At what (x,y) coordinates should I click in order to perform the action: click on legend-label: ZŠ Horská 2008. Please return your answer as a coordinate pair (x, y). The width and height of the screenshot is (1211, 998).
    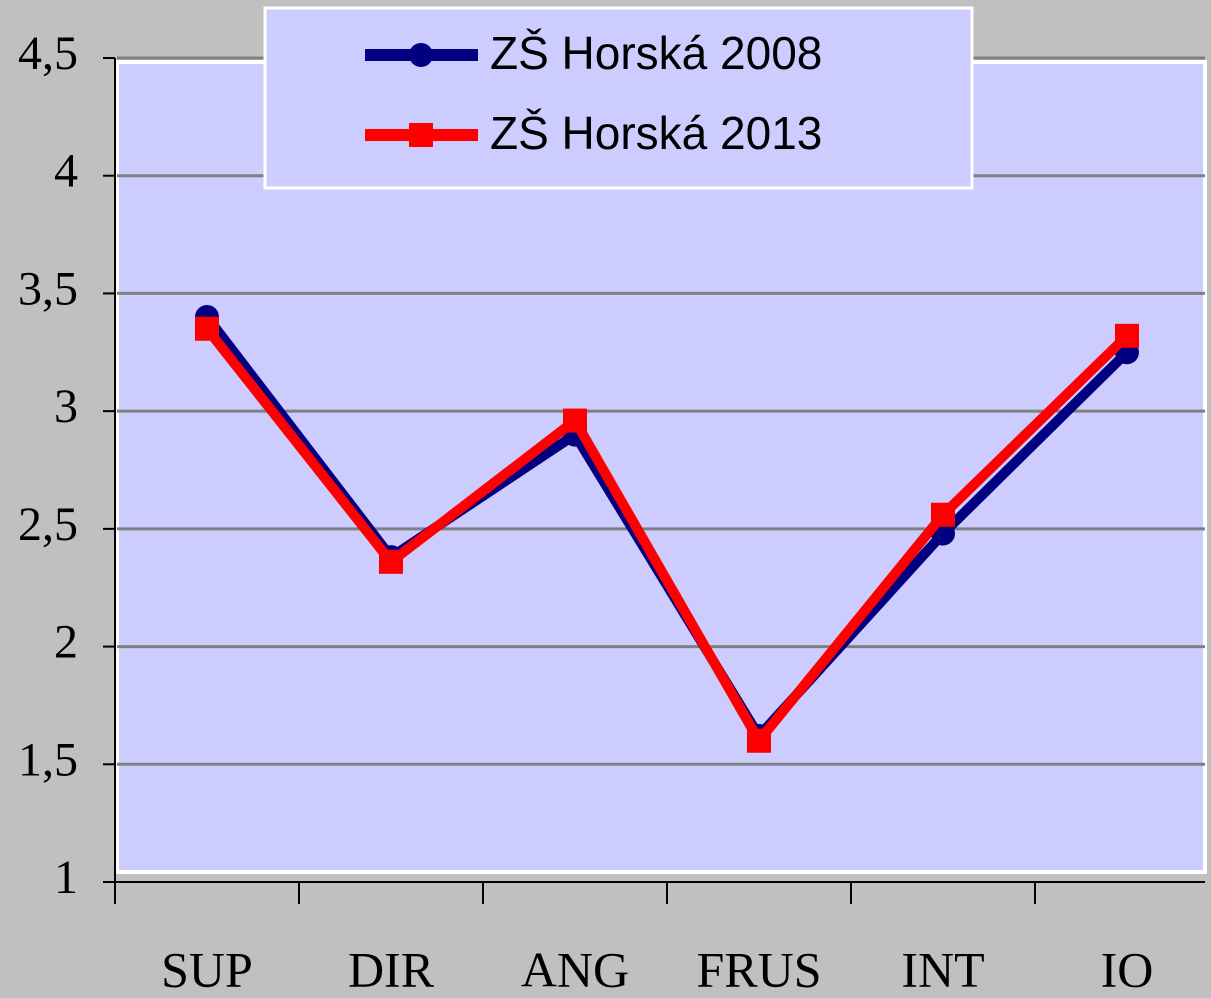
    Looking at the image, I should click on (656, 53).